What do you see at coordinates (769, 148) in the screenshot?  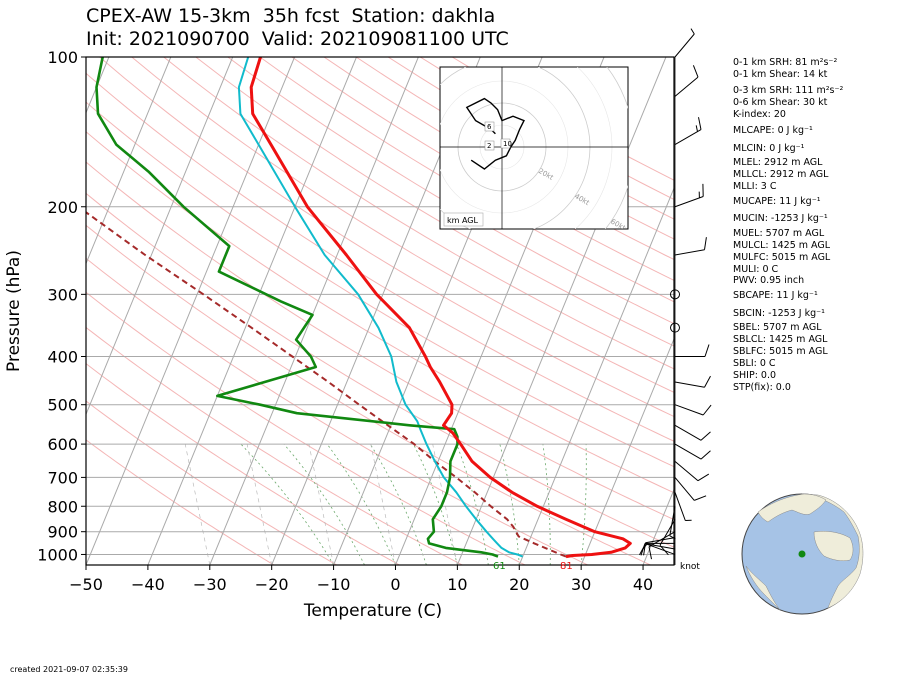 I see `index-item: MLCIN: 0 J kg⁻¹` at bounding box center [769, 148].